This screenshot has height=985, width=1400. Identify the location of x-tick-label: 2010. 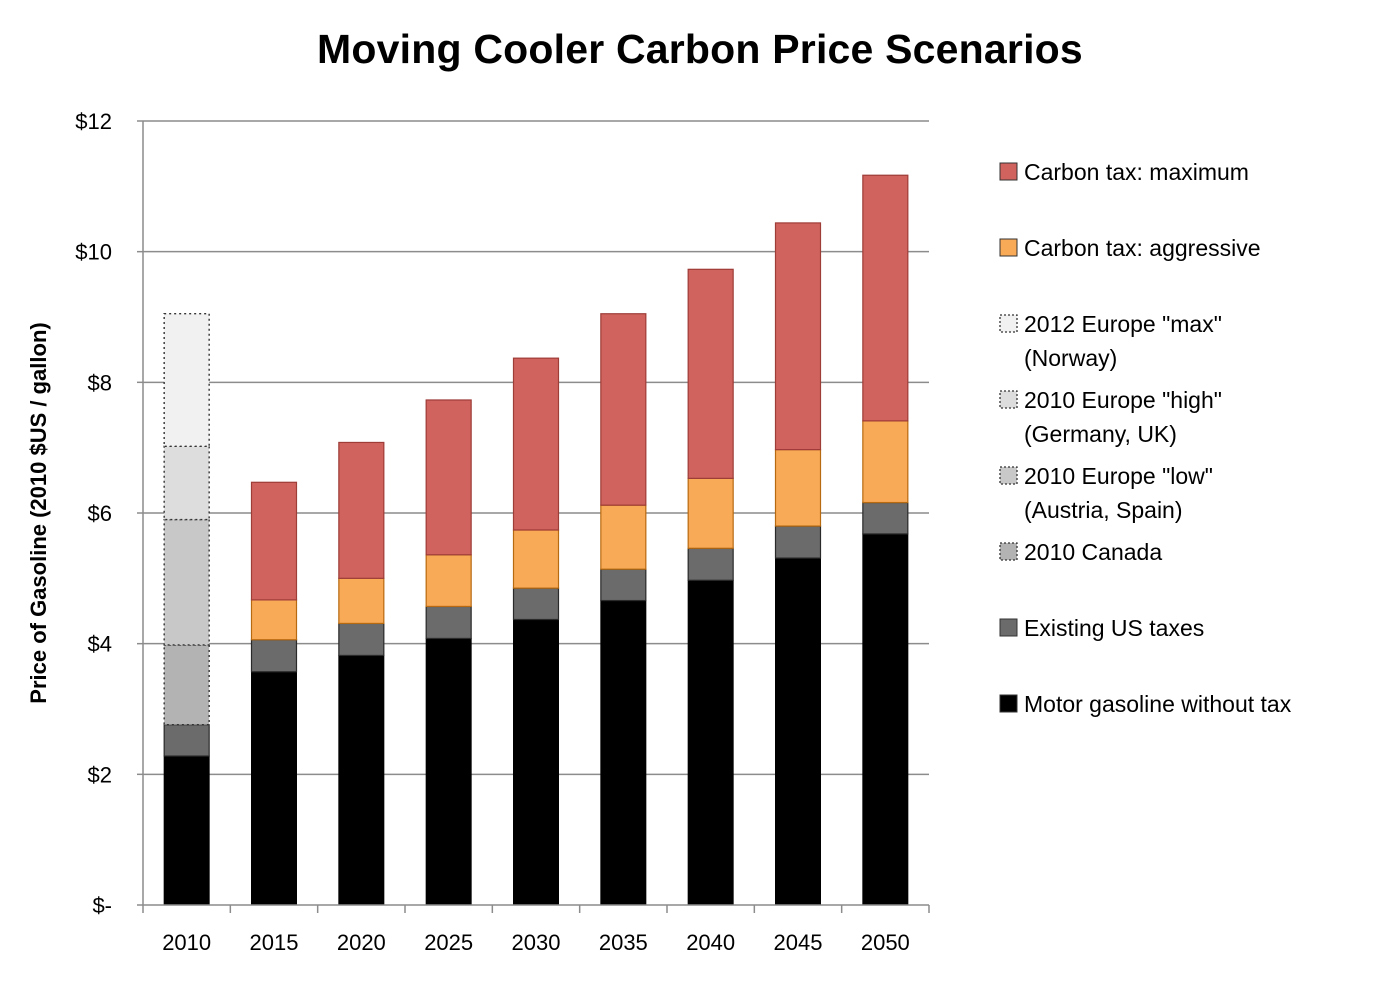
(186, 942).